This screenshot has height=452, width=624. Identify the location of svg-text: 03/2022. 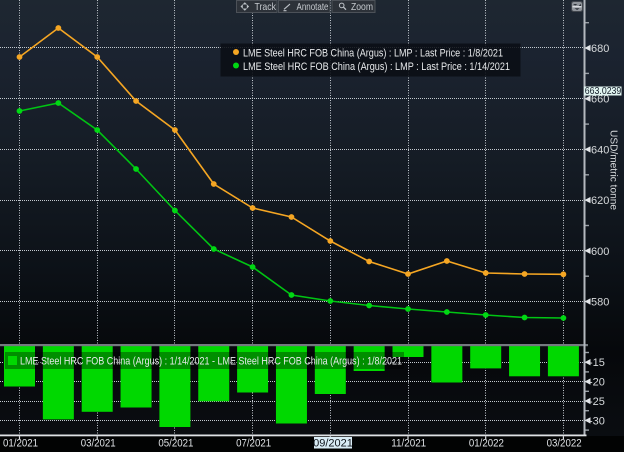
(564, 443).